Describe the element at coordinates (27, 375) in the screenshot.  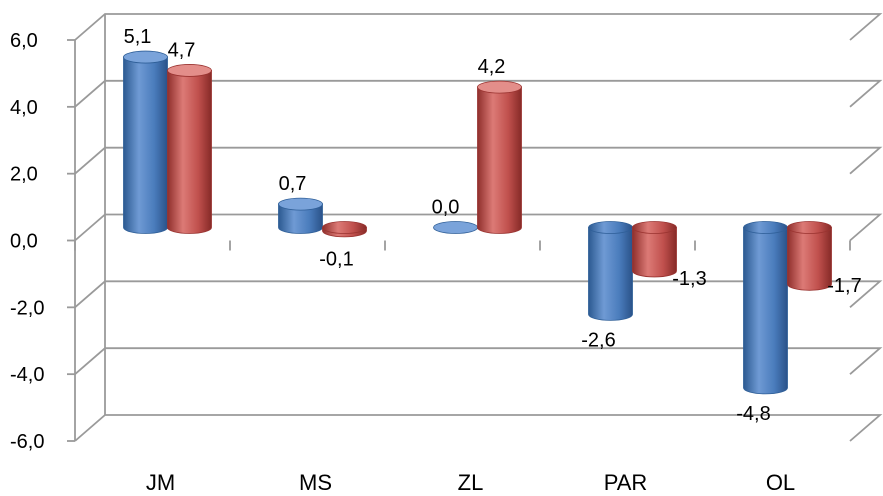
I see `y-tick-label: -4,0` at that location.